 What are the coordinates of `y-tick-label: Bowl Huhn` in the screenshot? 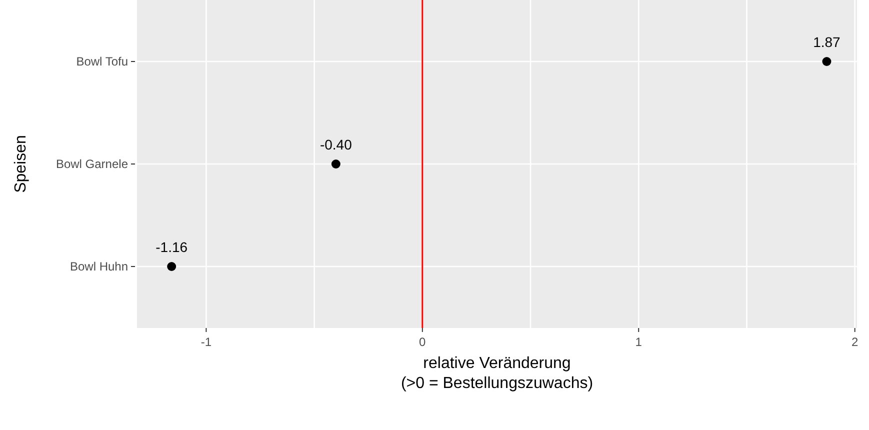 It's located at (99, 267).